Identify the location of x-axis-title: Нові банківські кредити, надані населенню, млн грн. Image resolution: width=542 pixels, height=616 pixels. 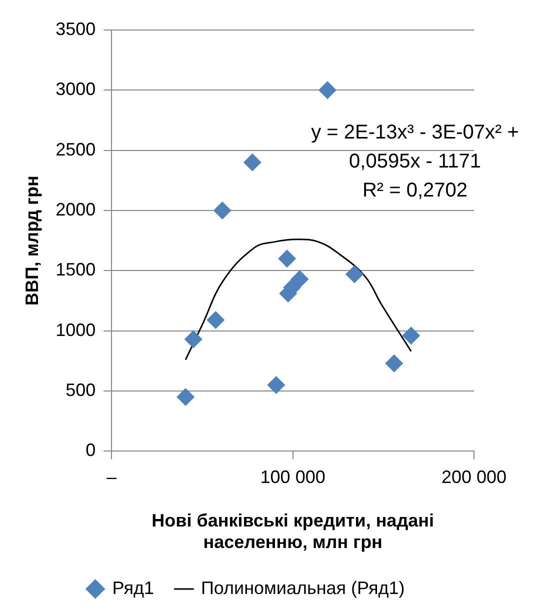
(293, 531).